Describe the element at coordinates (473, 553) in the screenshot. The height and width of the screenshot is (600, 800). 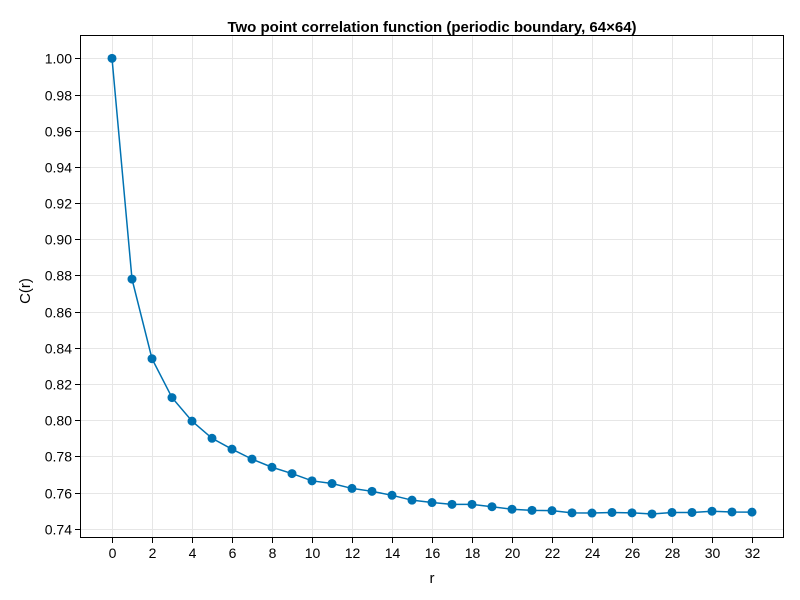
I see `x-tick-label: 18` at that location.